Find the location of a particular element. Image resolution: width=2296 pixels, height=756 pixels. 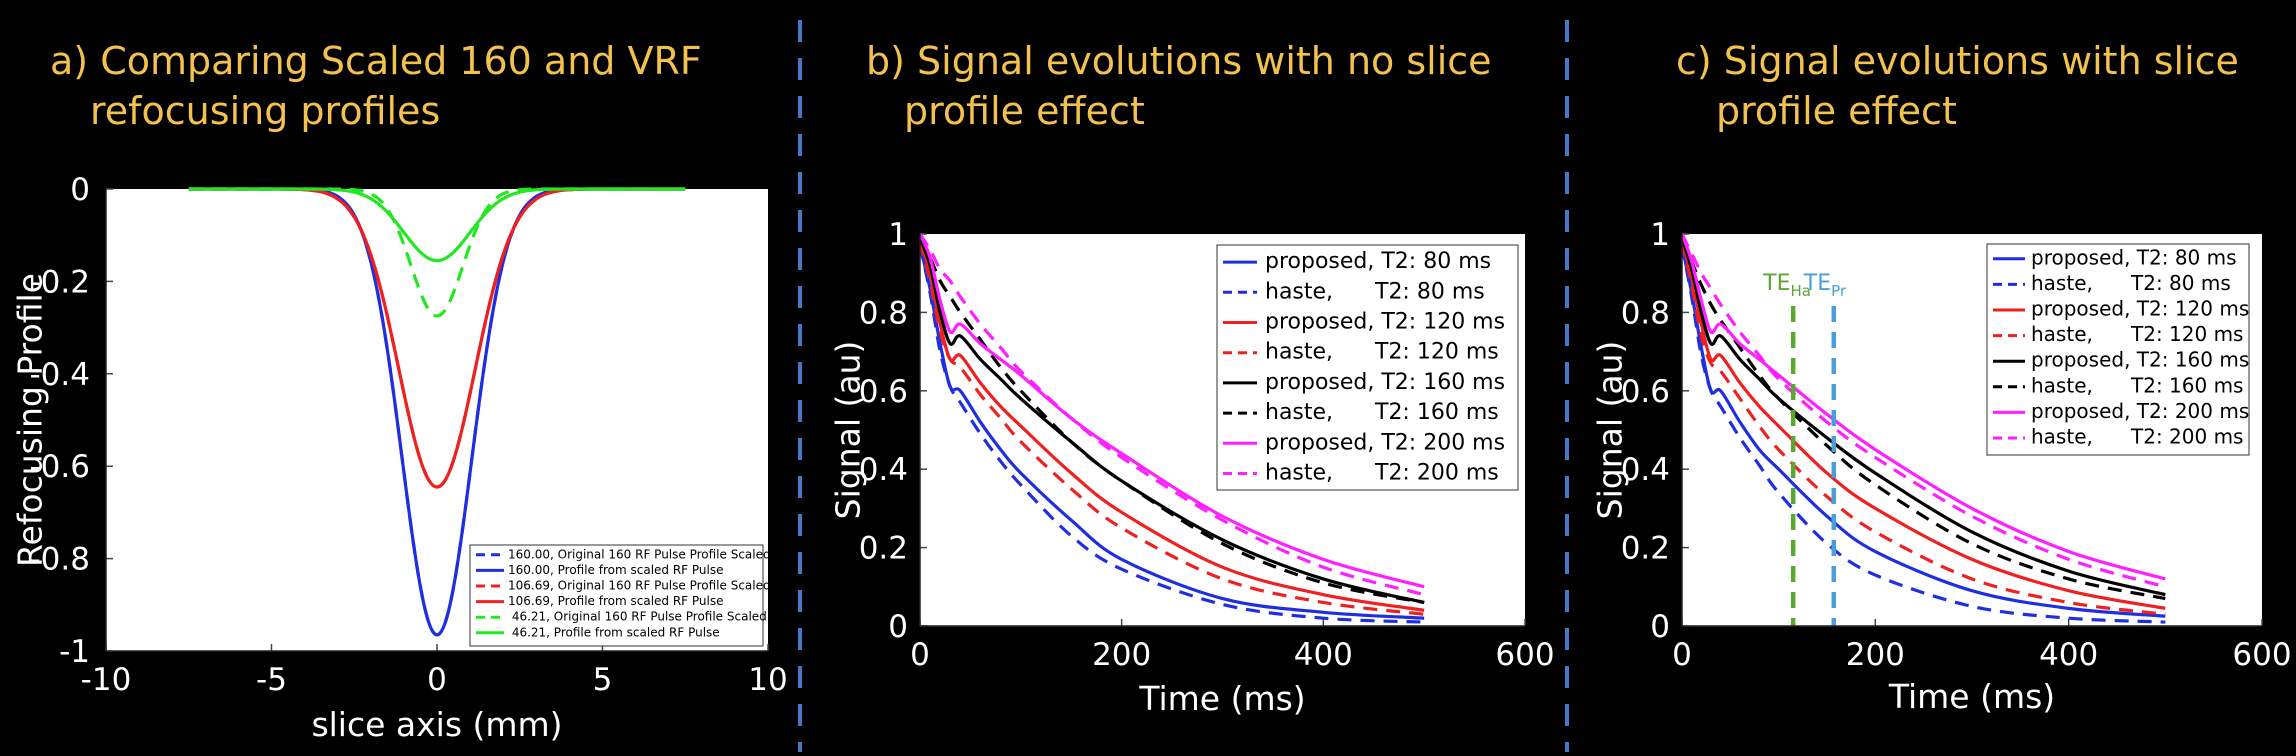

te-marker-subscript: Ha is located at coordinates (1801, 291).